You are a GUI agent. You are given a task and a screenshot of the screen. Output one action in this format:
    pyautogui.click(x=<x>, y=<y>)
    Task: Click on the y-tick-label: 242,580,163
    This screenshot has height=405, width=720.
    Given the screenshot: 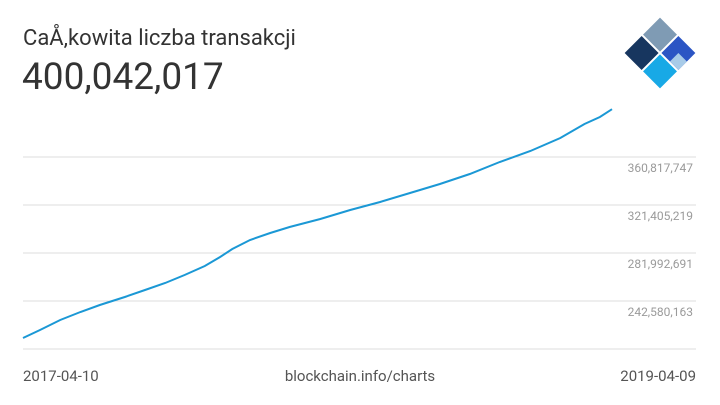 What is the action you would take?
    pyautogui.click(x=660, y=312)
    